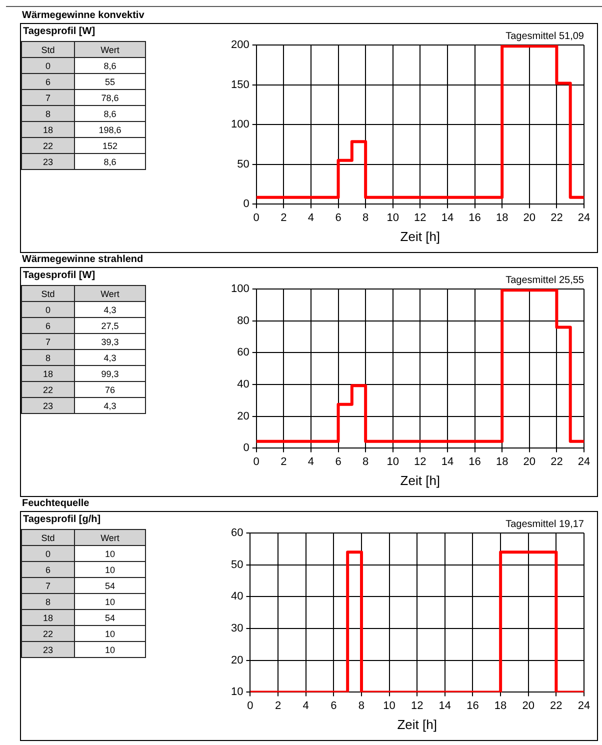  Describe the element at coordinates (110, 325) in the screenshot. I see `text: 27,5` at that location.